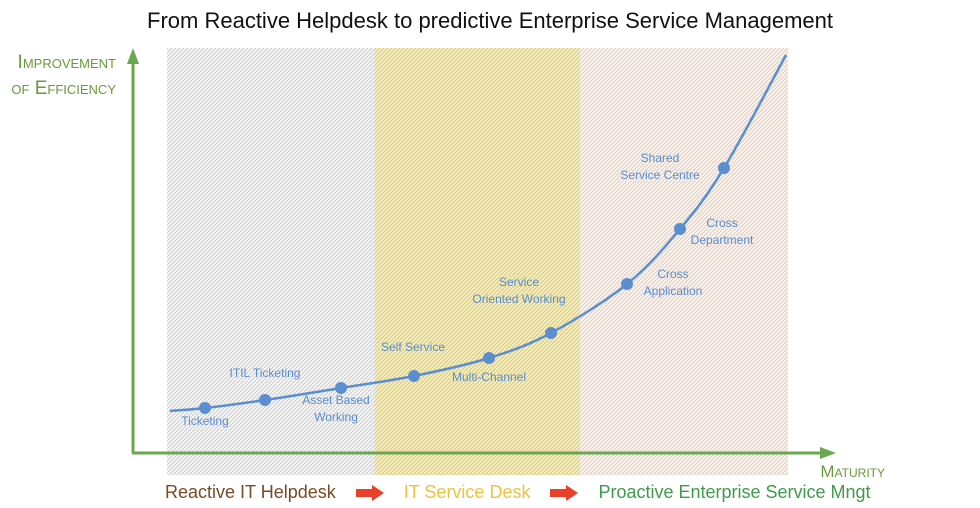 Image resolution: width=980 pixels, height=508 pixels. Describe the element at coordinates (62, 76) in the screenshot. I see `y-axis-label: Improvement of Efficiency` at that location.